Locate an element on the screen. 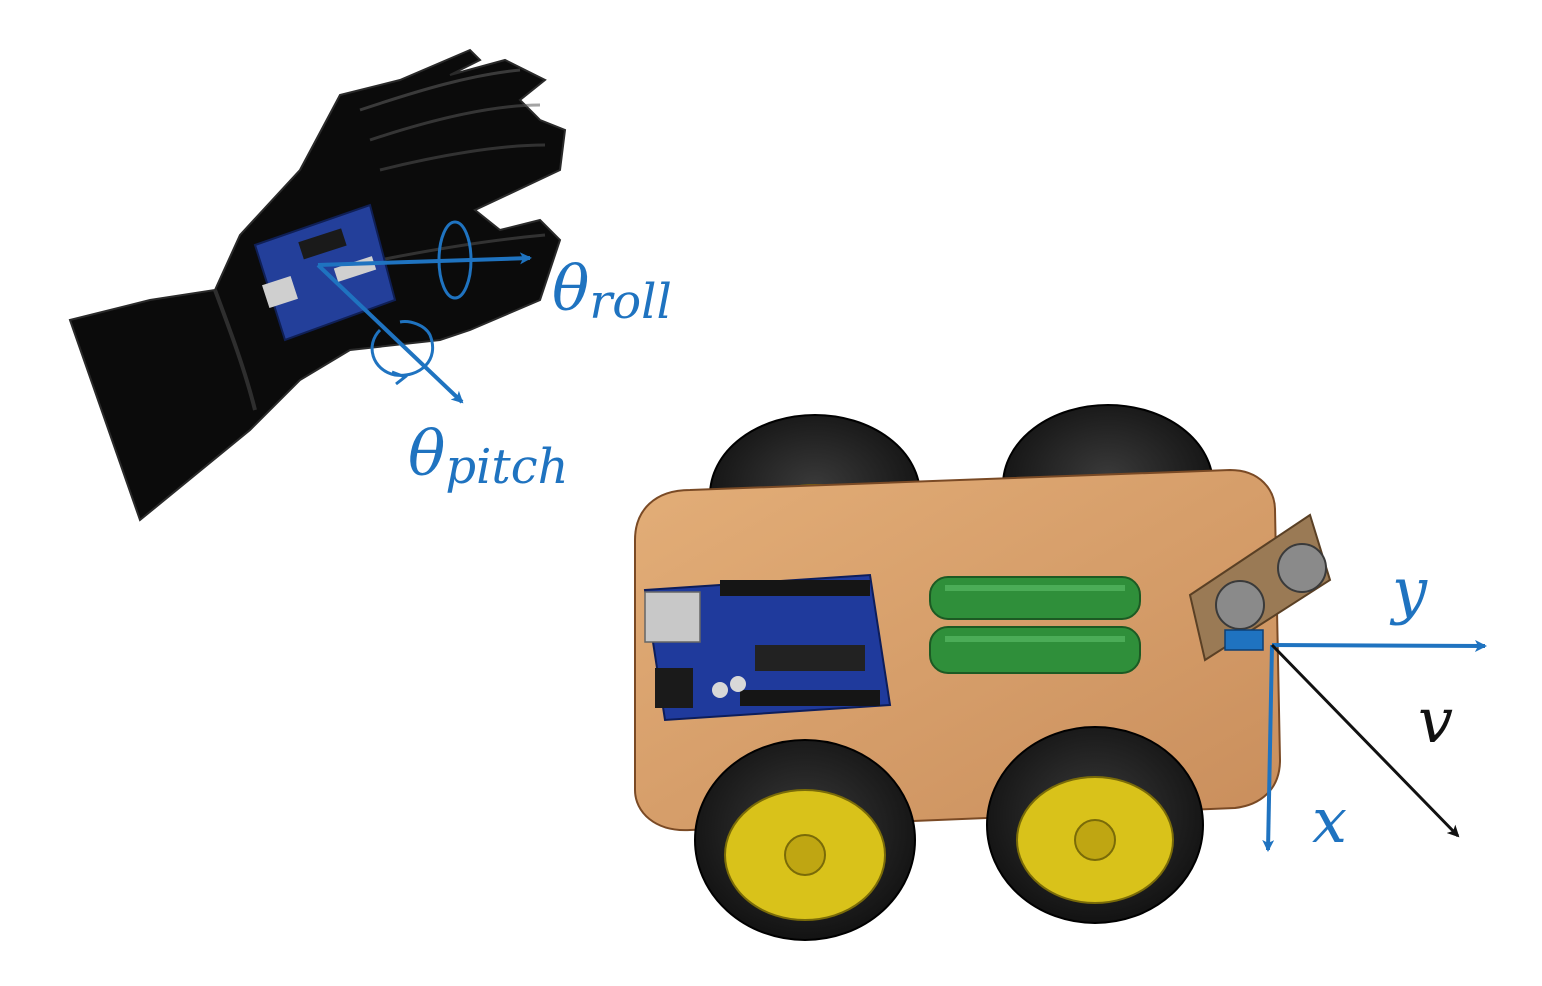 The width and height of the screenshot is (1542, 986). wheel-bottom-right is located at coordinates (1095, 825).